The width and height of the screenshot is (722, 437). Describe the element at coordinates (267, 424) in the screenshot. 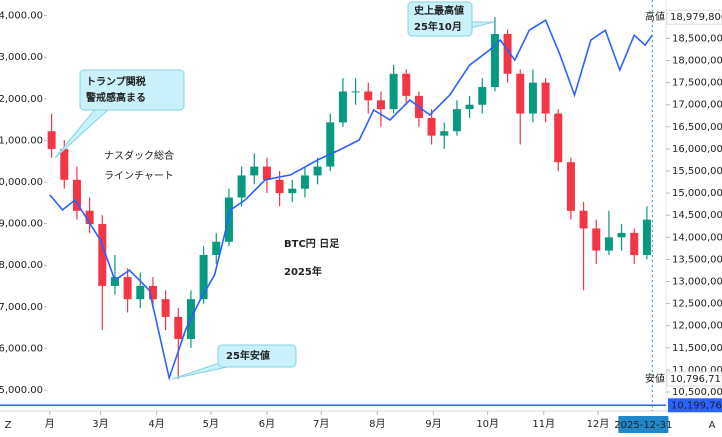

I see `x-tick-label: 6月` at that location.